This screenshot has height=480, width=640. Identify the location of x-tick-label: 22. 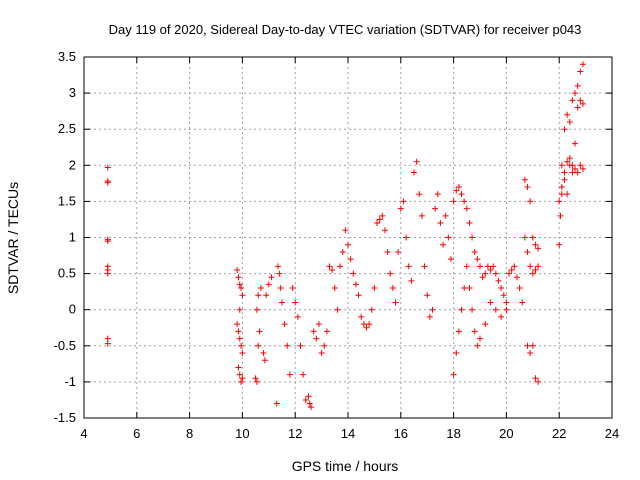
(559, 433).